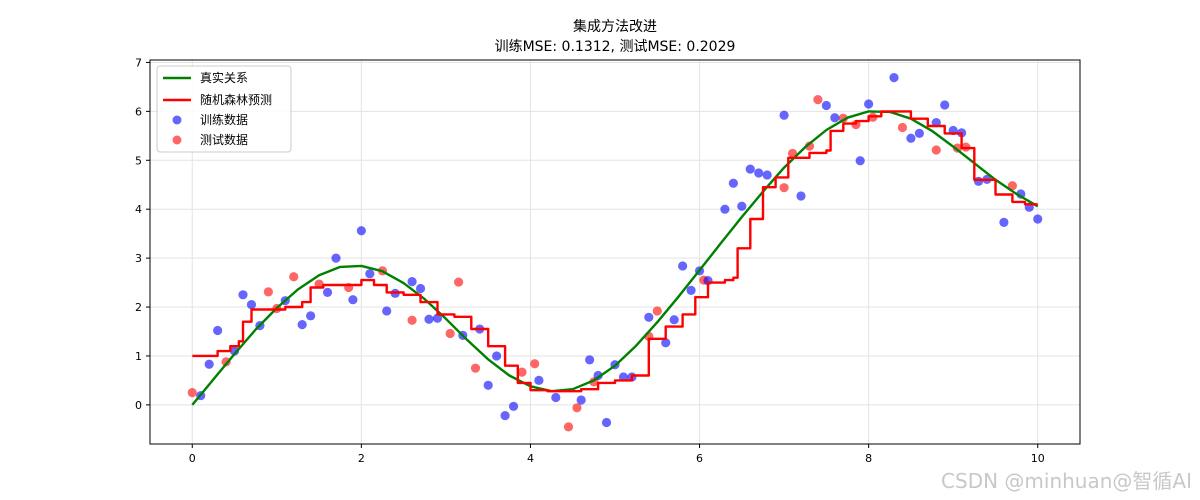 Image resolution: width=1200 pixels, height=500 pixels. What do you see at coordinates (361, 458) in the screenshot?
I see `x-tick-label: 2` at bounding box center [361, 458].